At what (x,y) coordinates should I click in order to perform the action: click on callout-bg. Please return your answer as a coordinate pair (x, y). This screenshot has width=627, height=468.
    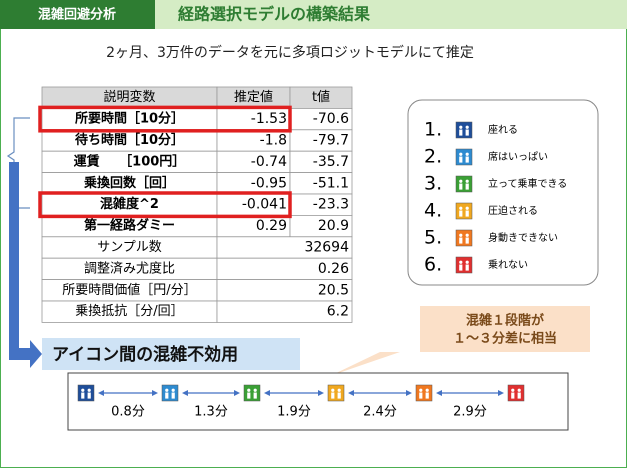
    Looking at the image, I should click on (460, 341).